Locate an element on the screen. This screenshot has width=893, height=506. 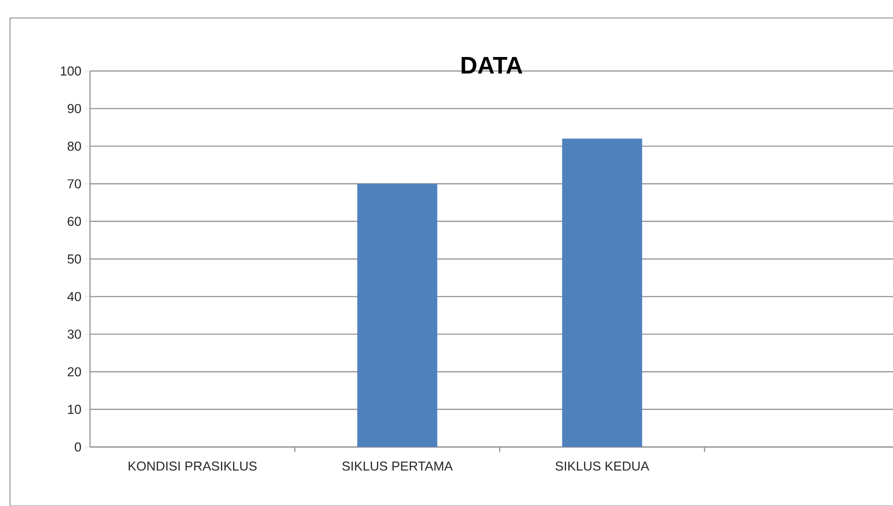
y-tick-label: 10 is located at coordinates (74, 409).